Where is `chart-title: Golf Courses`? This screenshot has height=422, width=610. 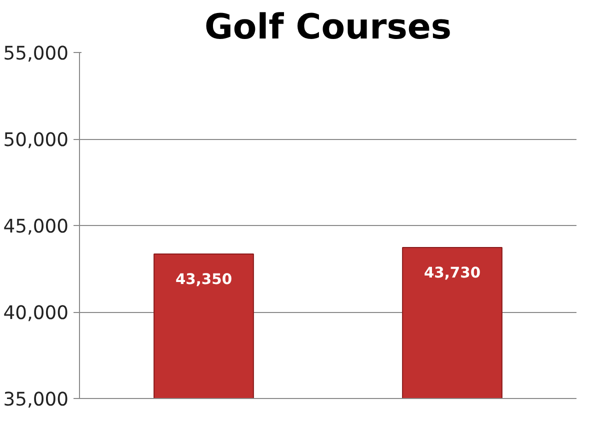 chart-title: Golf Courses is located at coordinates (328, 28).